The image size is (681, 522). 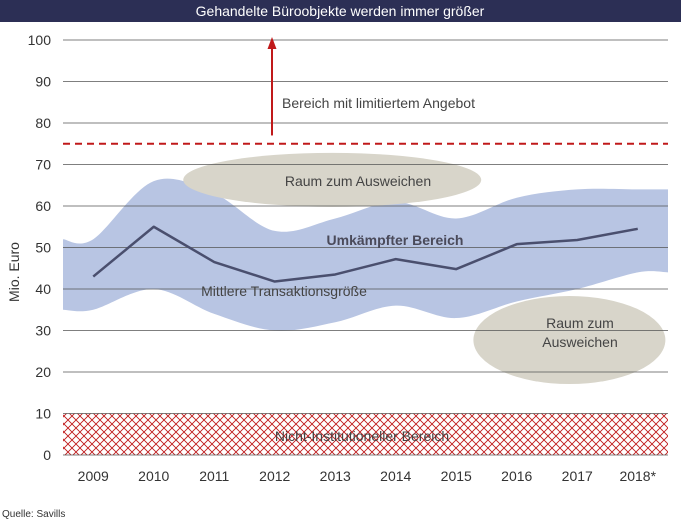 What do you see at coordinates (580, 342) in the screenshot?
I see `alternative-space-lower-label-line2: Ausweichen` at bounding box center [580, 342].